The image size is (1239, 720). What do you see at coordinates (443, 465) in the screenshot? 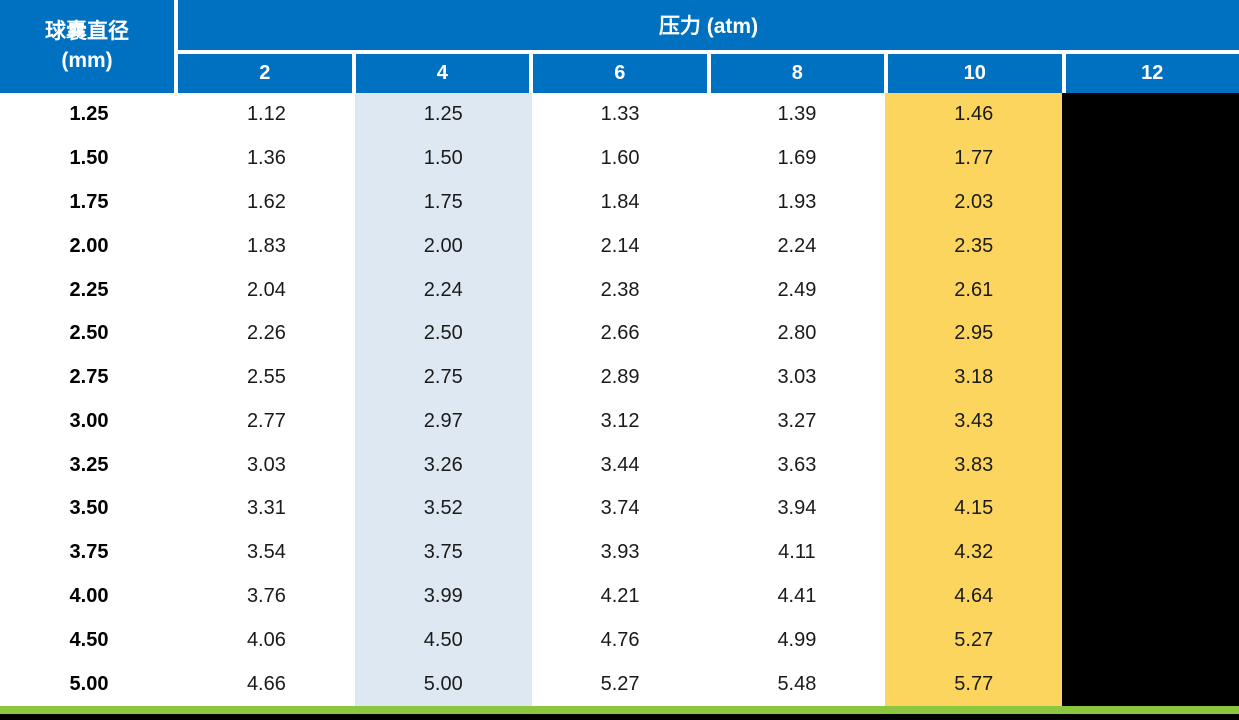
I see `data-cell: 3.26` at bounding box center [443, 465].